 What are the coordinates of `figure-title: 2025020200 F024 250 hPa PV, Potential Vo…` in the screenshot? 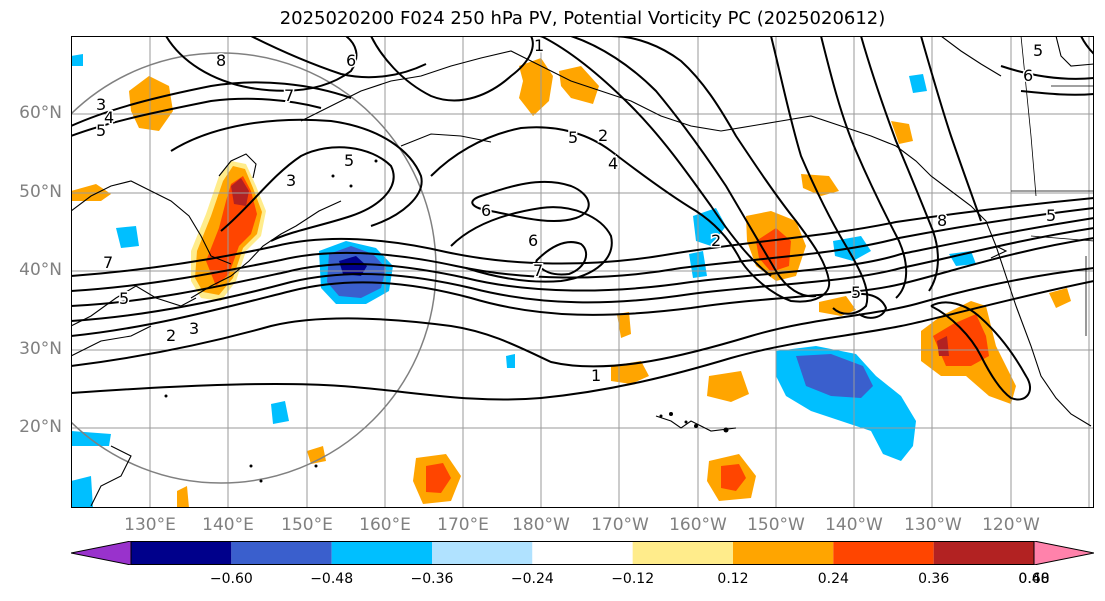 It's located at (582, 18).